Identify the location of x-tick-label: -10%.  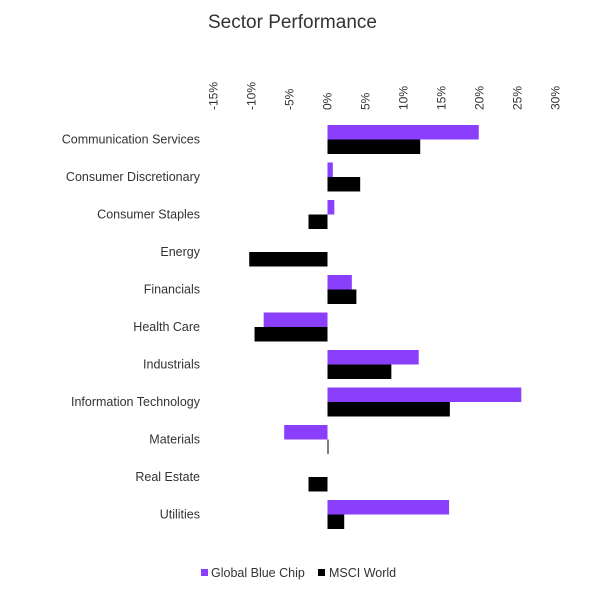
(252, 96).